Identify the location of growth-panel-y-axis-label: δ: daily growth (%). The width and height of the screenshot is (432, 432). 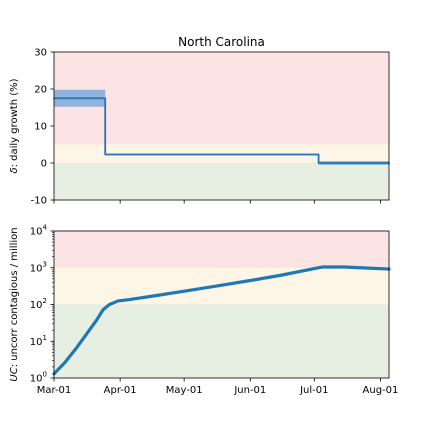
(14, 125).